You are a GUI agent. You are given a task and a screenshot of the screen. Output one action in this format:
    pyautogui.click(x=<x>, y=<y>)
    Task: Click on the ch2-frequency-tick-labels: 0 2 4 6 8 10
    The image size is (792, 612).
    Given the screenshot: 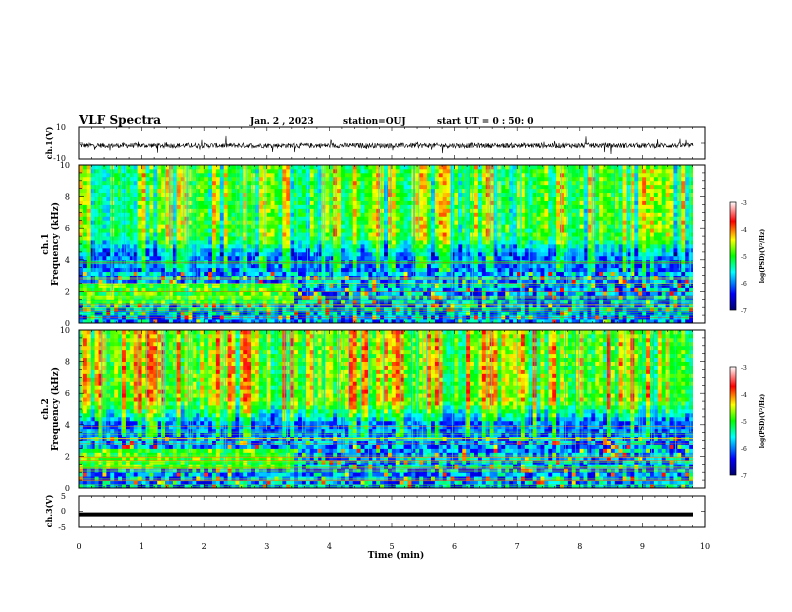 What is the action you would take?
    pyautogui.click(x=65, y=409)
    